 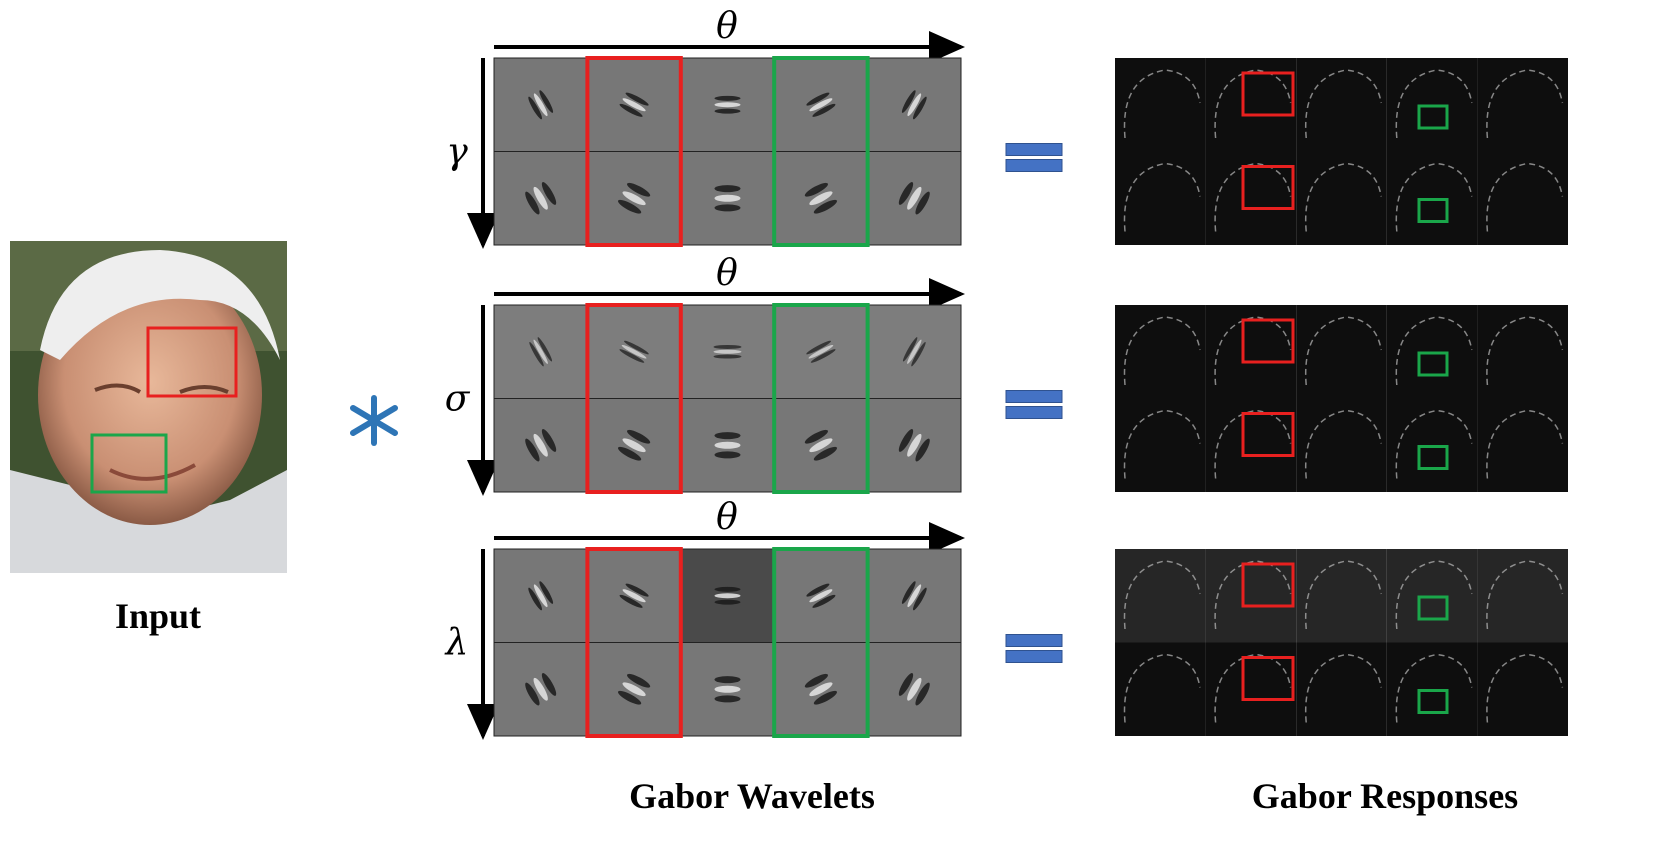 What do you see at coordinates (148, 407) in the screenshot?
I see `input-photo` at bounding box center [148, 407].